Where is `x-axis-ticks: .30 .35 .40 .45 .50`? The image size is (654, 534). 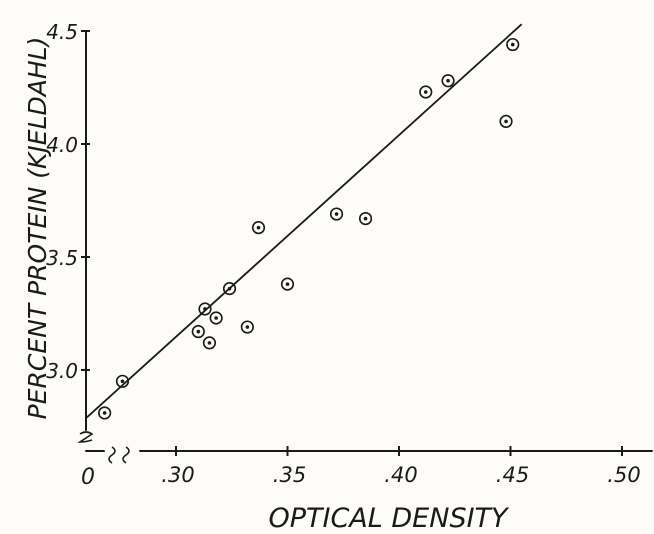
x-axis-ticks: .30 .35 .40 .45 .50 is located at coordinates (401, 466).